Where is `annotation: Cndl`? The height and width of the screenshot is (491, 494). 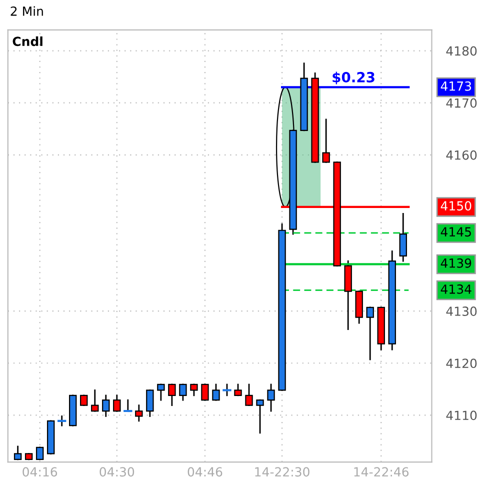
annotation: Cndl is located at coordinates (27, 41).